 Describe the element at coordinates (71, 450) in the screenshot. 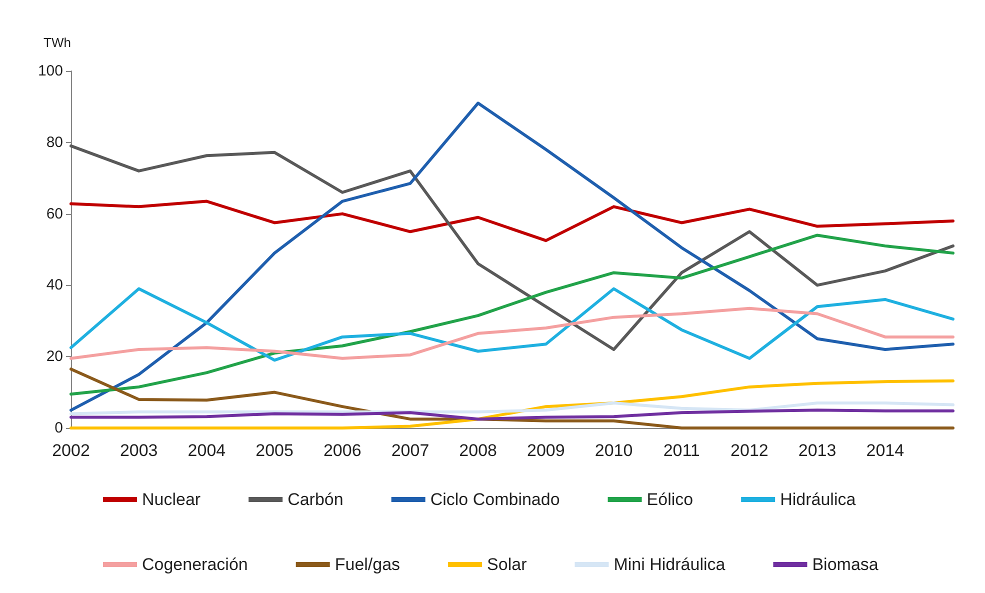

I see `x-tick-label: 2002` at that location.